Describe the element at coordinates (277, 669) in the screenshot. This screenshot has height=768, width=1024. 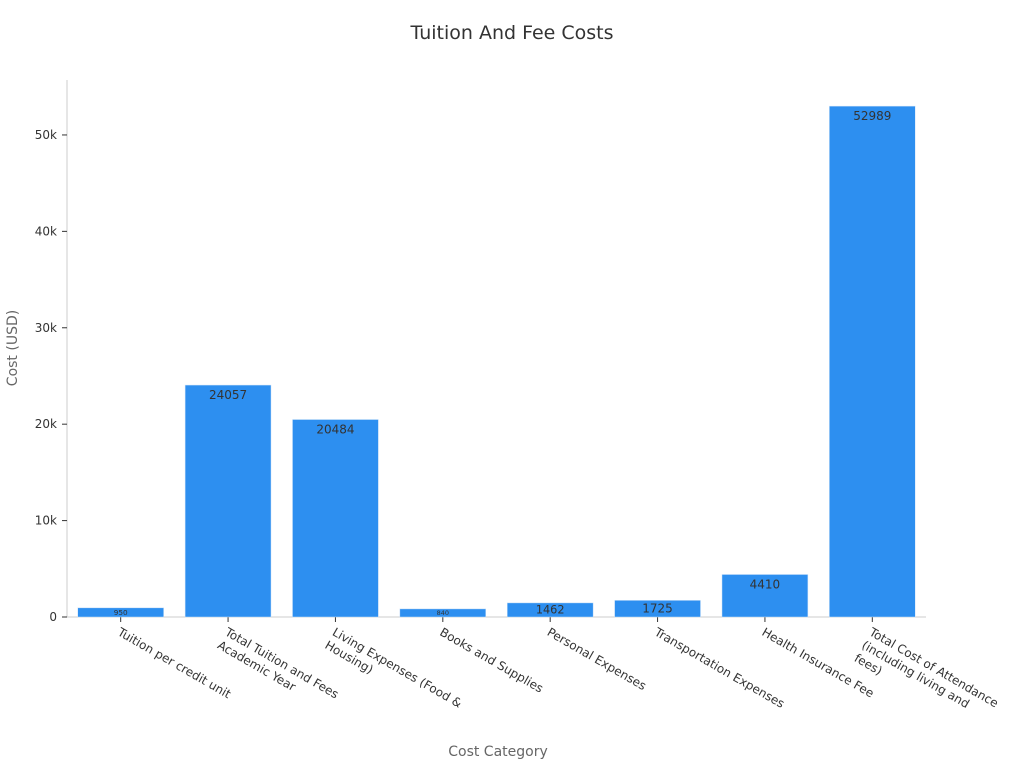
I see `x-tick-label: Total Tuition and FeesAcademic Year` at that location.